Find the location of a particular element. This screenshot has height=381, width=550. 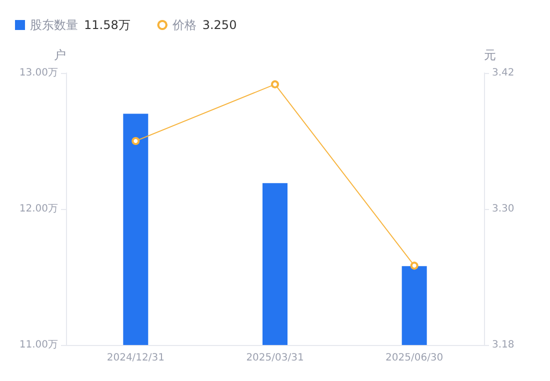

text: 11.58万 is located at coordinates (107, 25).